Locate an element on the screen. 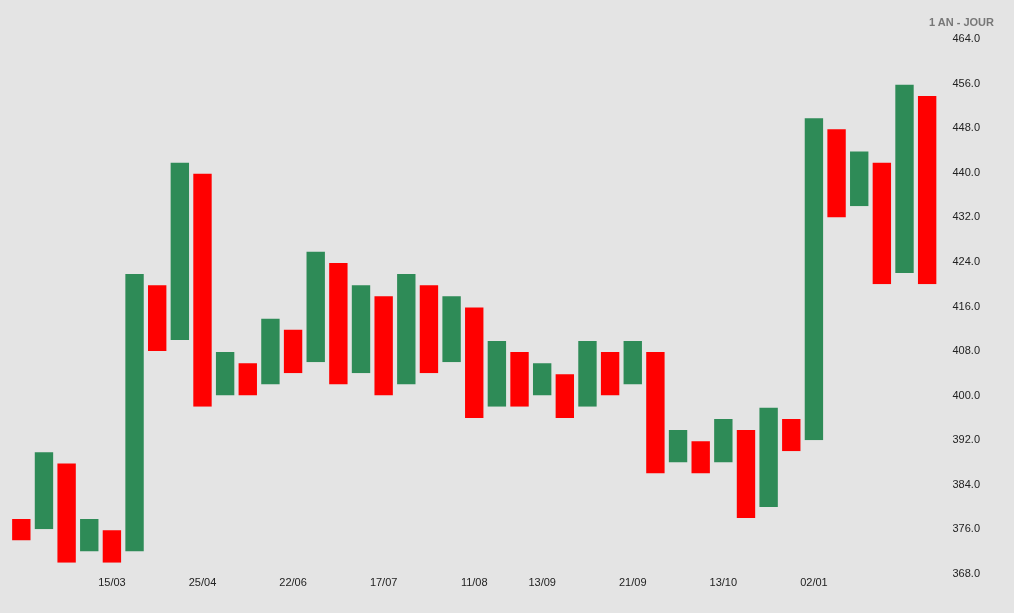  x-tick-label: 11/08 is located at coordinates (474, 582).